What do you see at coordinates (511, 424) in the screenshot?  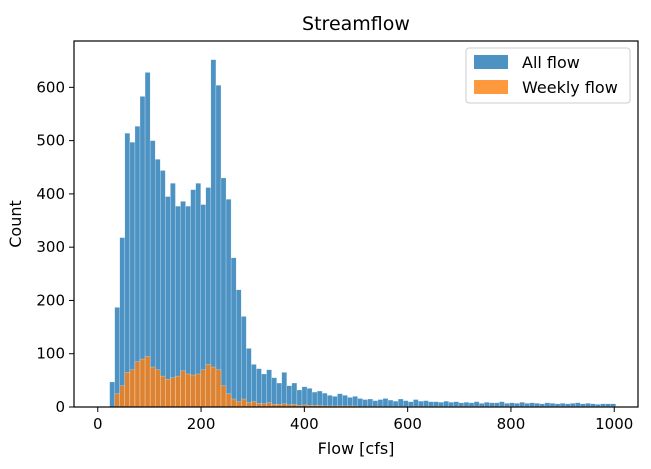 I see `x-tick-label: 800` at bounding box center [511, 424].